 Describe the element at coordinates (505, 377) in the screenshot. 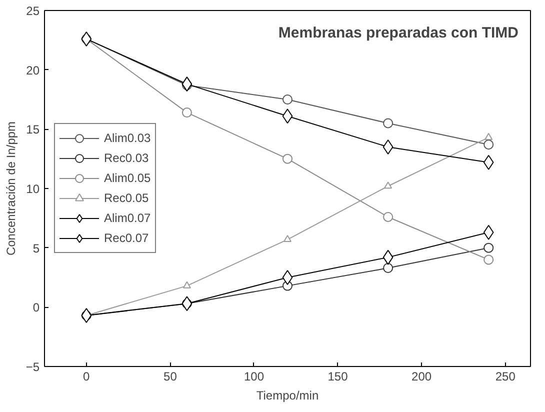

I see `x-tick-label: 250` at that location.